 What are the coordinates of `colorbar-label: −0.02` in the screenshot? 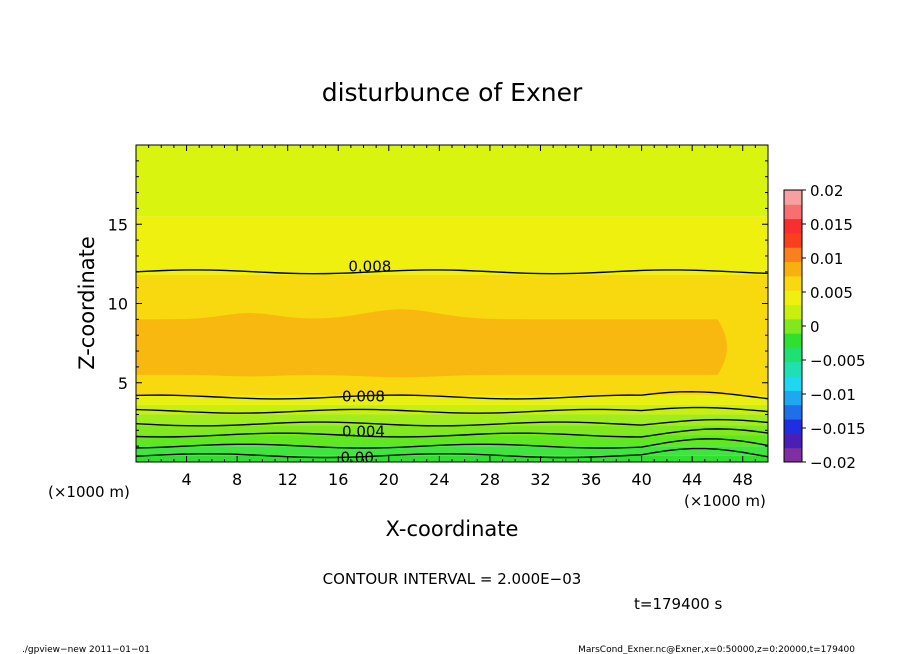 It's located at (833, 463).